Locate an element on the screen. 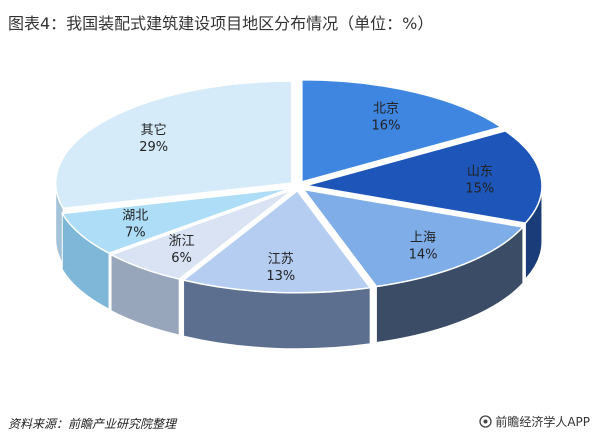 This screenshot has width=600, height=442. slice-label-shanghai: 上海 is located at coordinates (423, 238).